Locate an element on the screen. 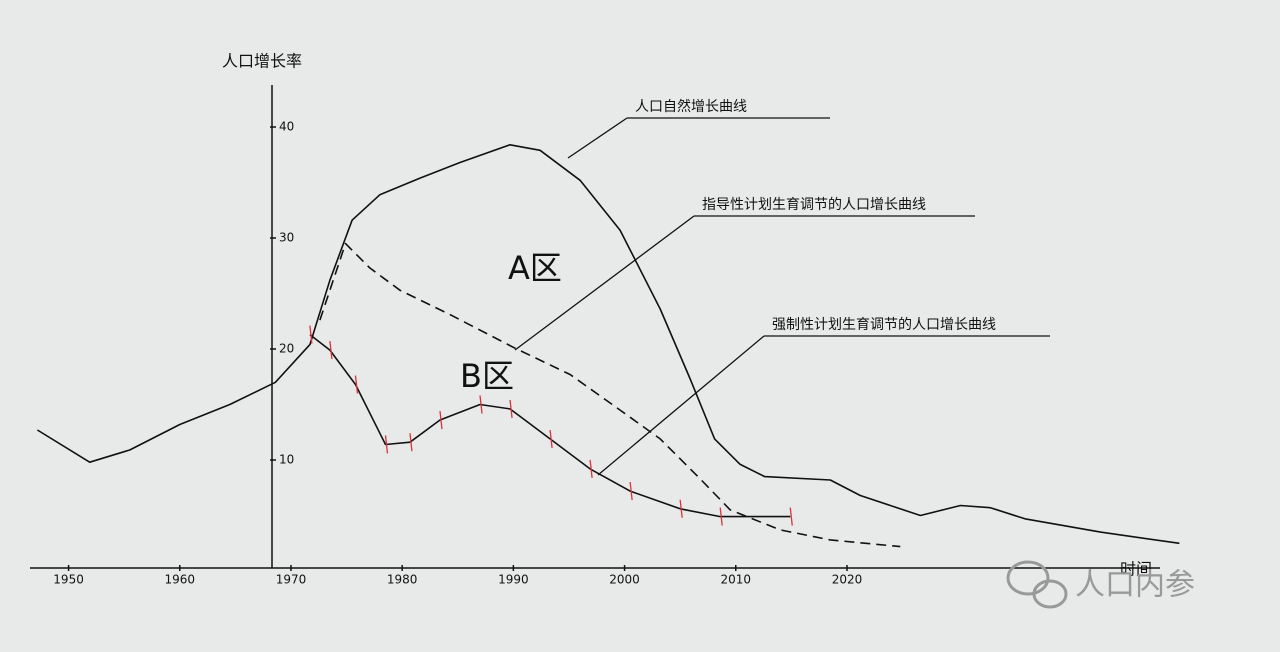  legend-label: 强制性计划生育调节的人口增长曲线 is located at coordinates (884, 325).